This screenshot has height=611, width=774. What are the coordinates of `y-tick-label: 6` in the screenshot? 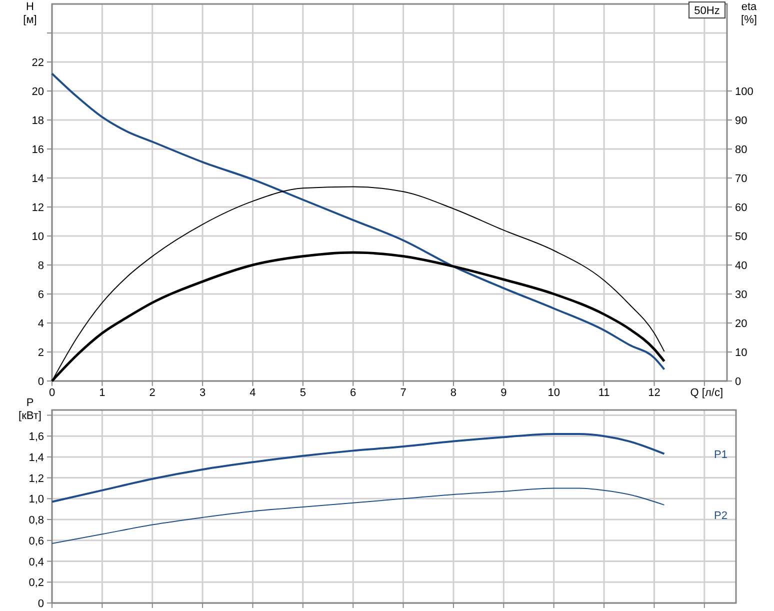 It's located at (41, 295).